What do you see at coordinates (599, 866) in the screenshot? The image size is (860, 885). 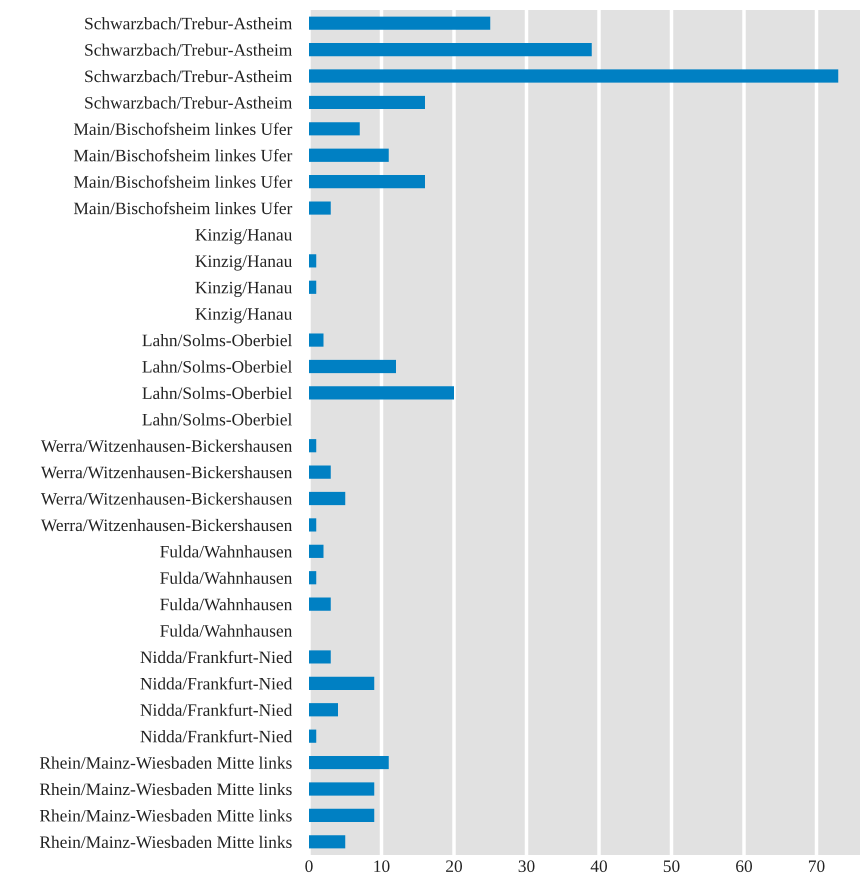 I see `x-tick-label: 40` at bounding box center [599, 866].